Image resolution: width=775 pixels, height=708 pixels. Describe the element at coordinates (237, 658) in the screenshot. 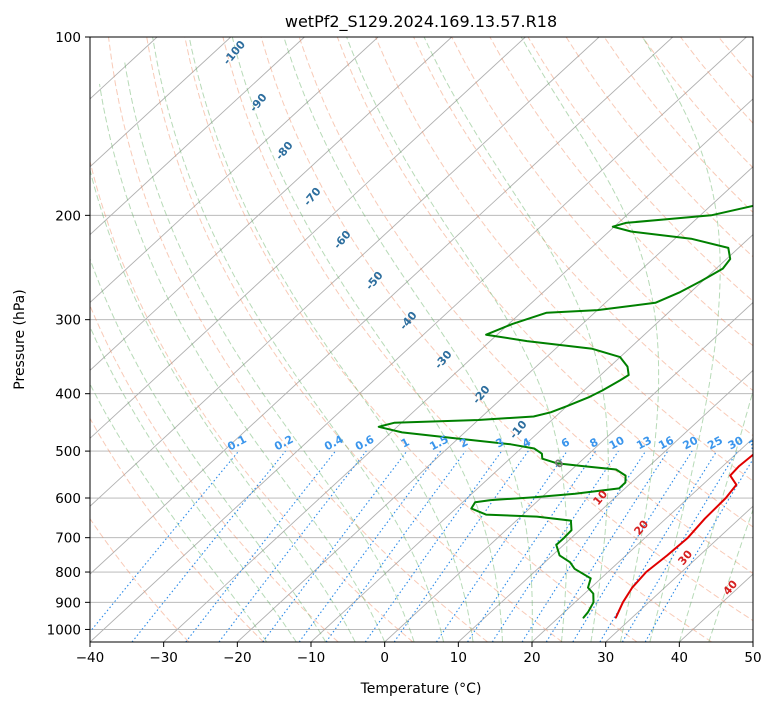

I see `x-tick-label: −20` at that location.